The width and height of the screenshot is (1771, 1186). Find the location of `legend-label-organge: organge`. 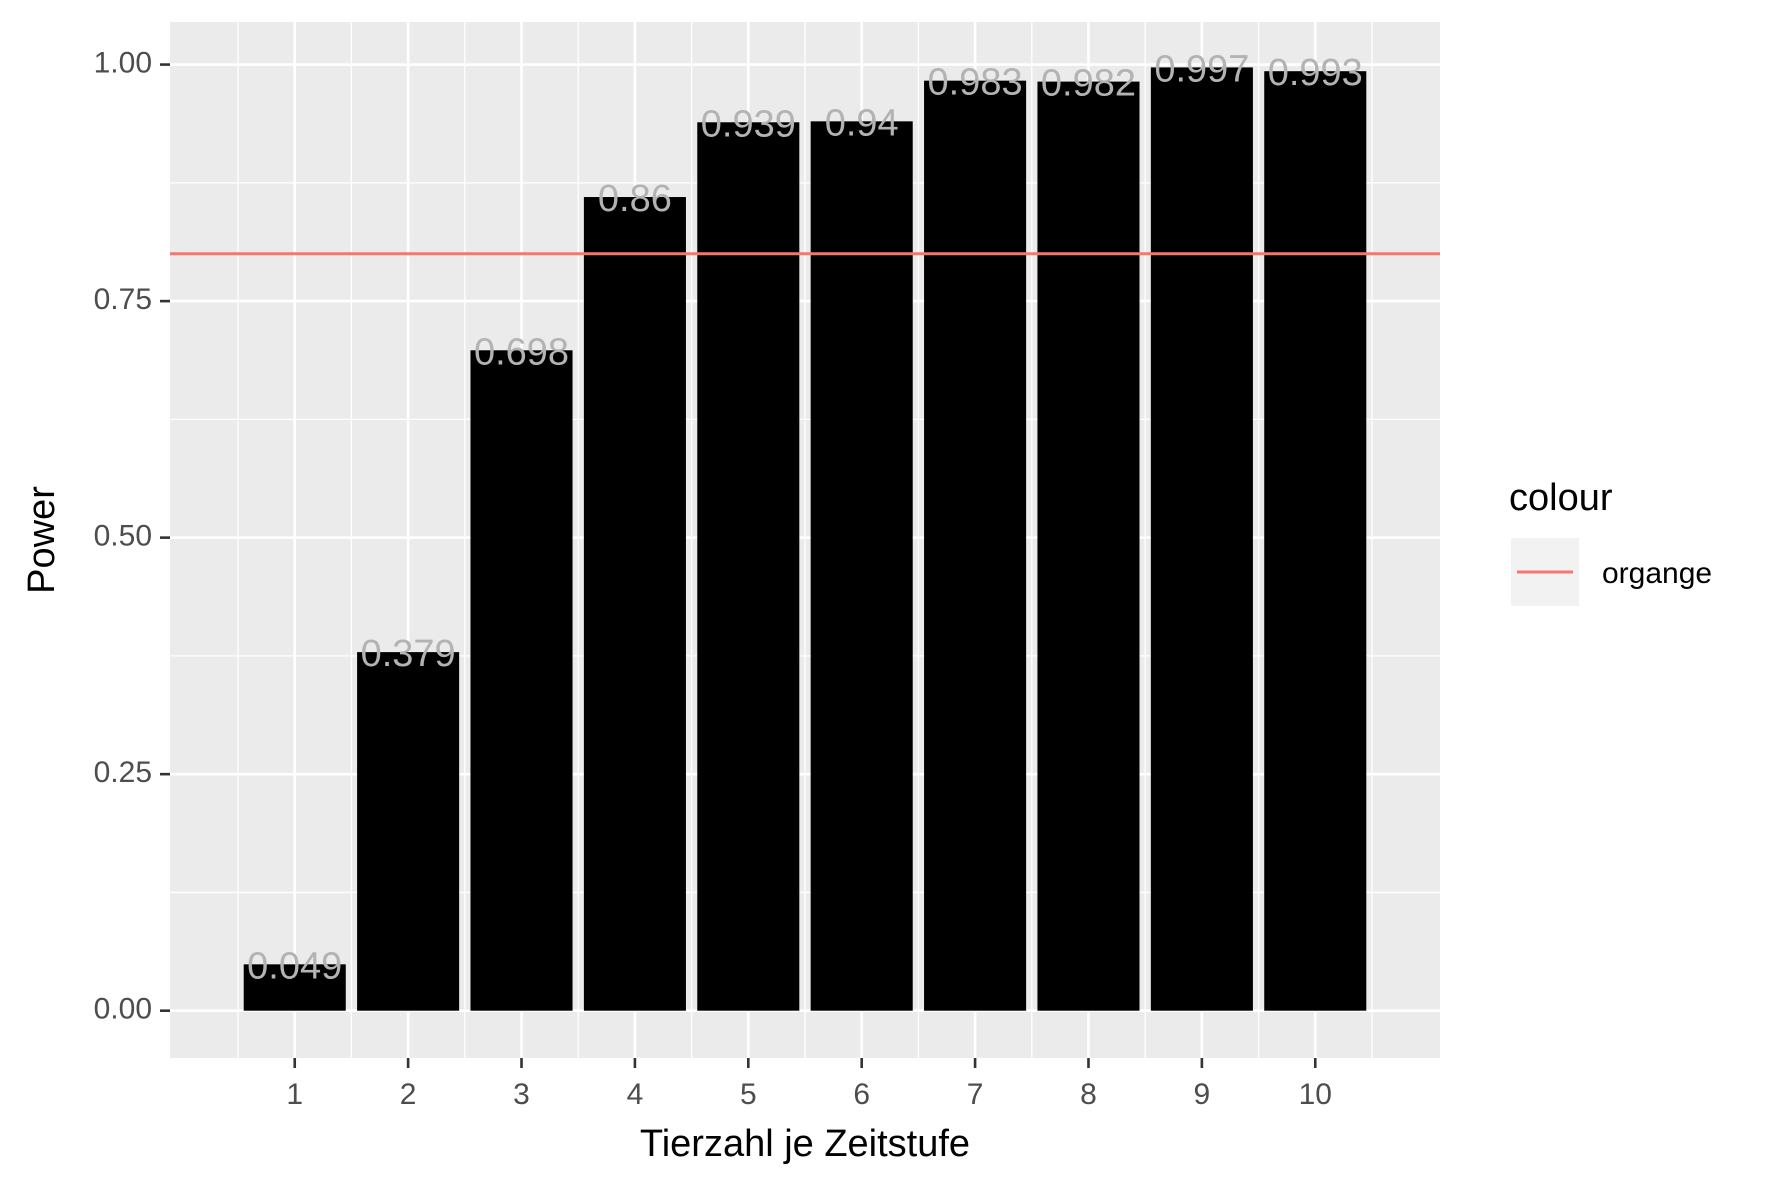

legend-label-organge: organge is located at coordinates (1657, 573).